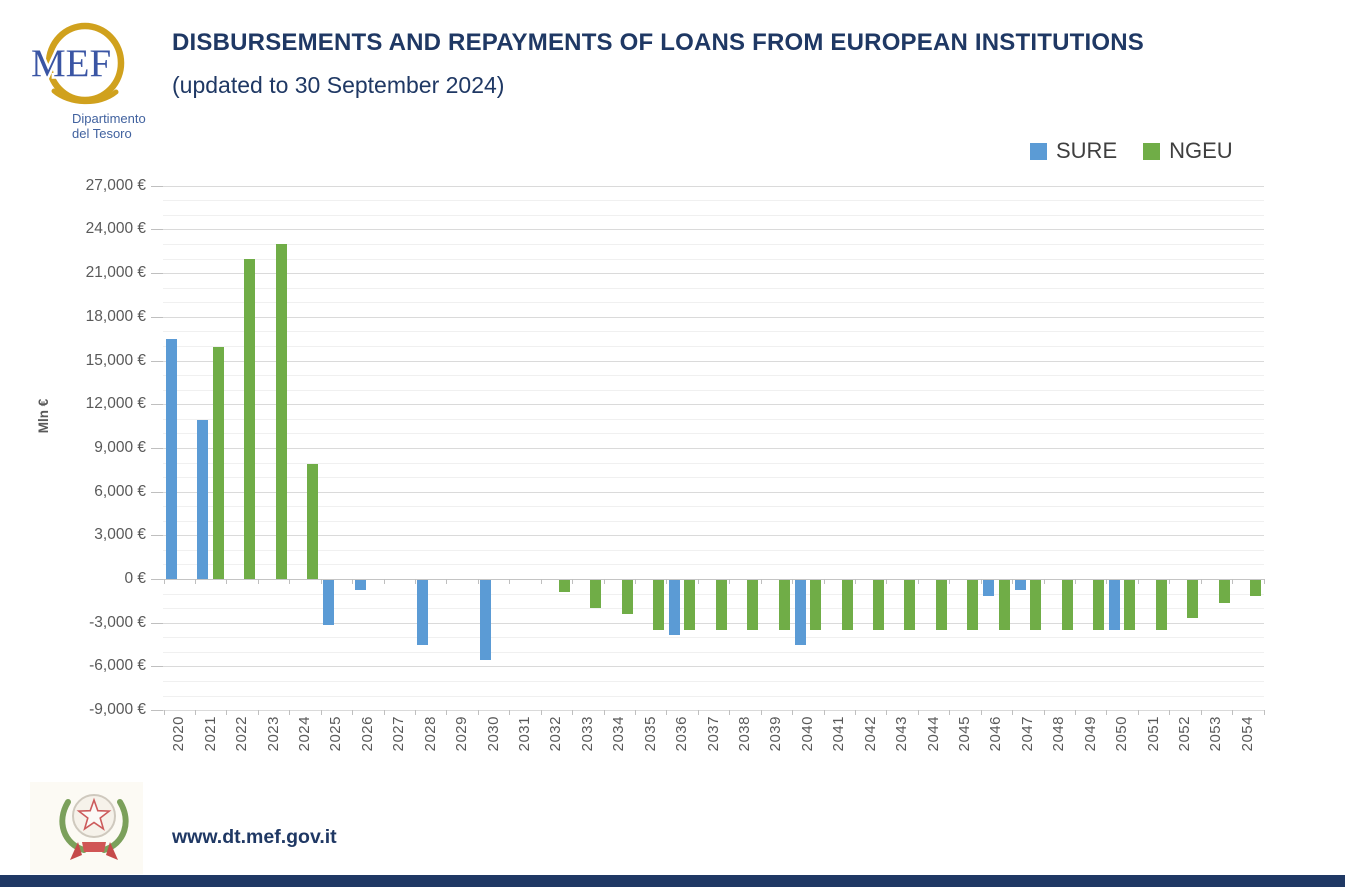 The image size is (1345, 887). Describe the element at coordinates (839, 734) in the screenshot. I see `x-tick-label: 2041` at that location.